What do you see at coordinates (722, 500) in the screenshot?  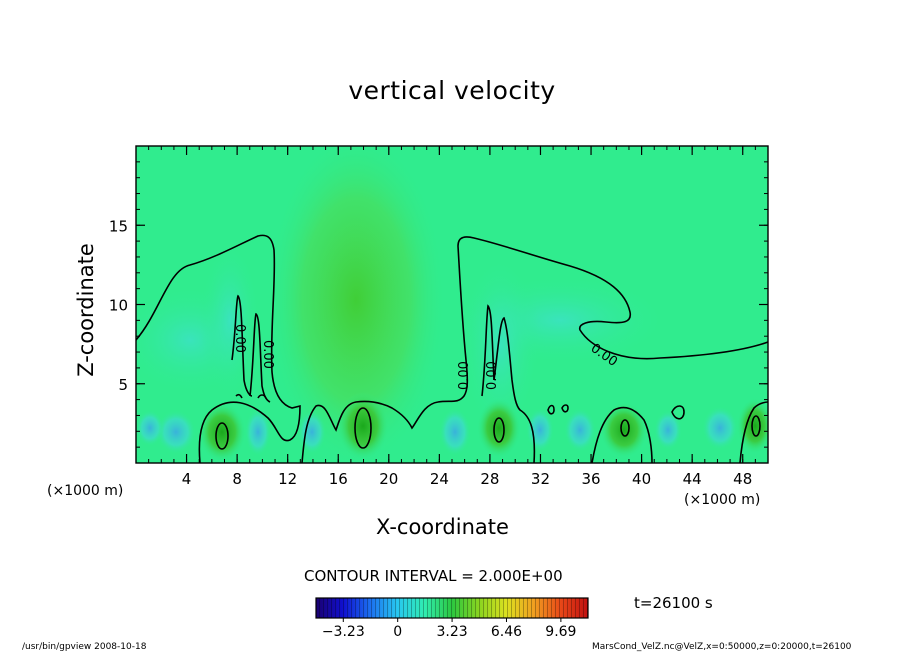 I see `x-axis-unit-right: (×1000 m)` at bounding box center [722, 500].